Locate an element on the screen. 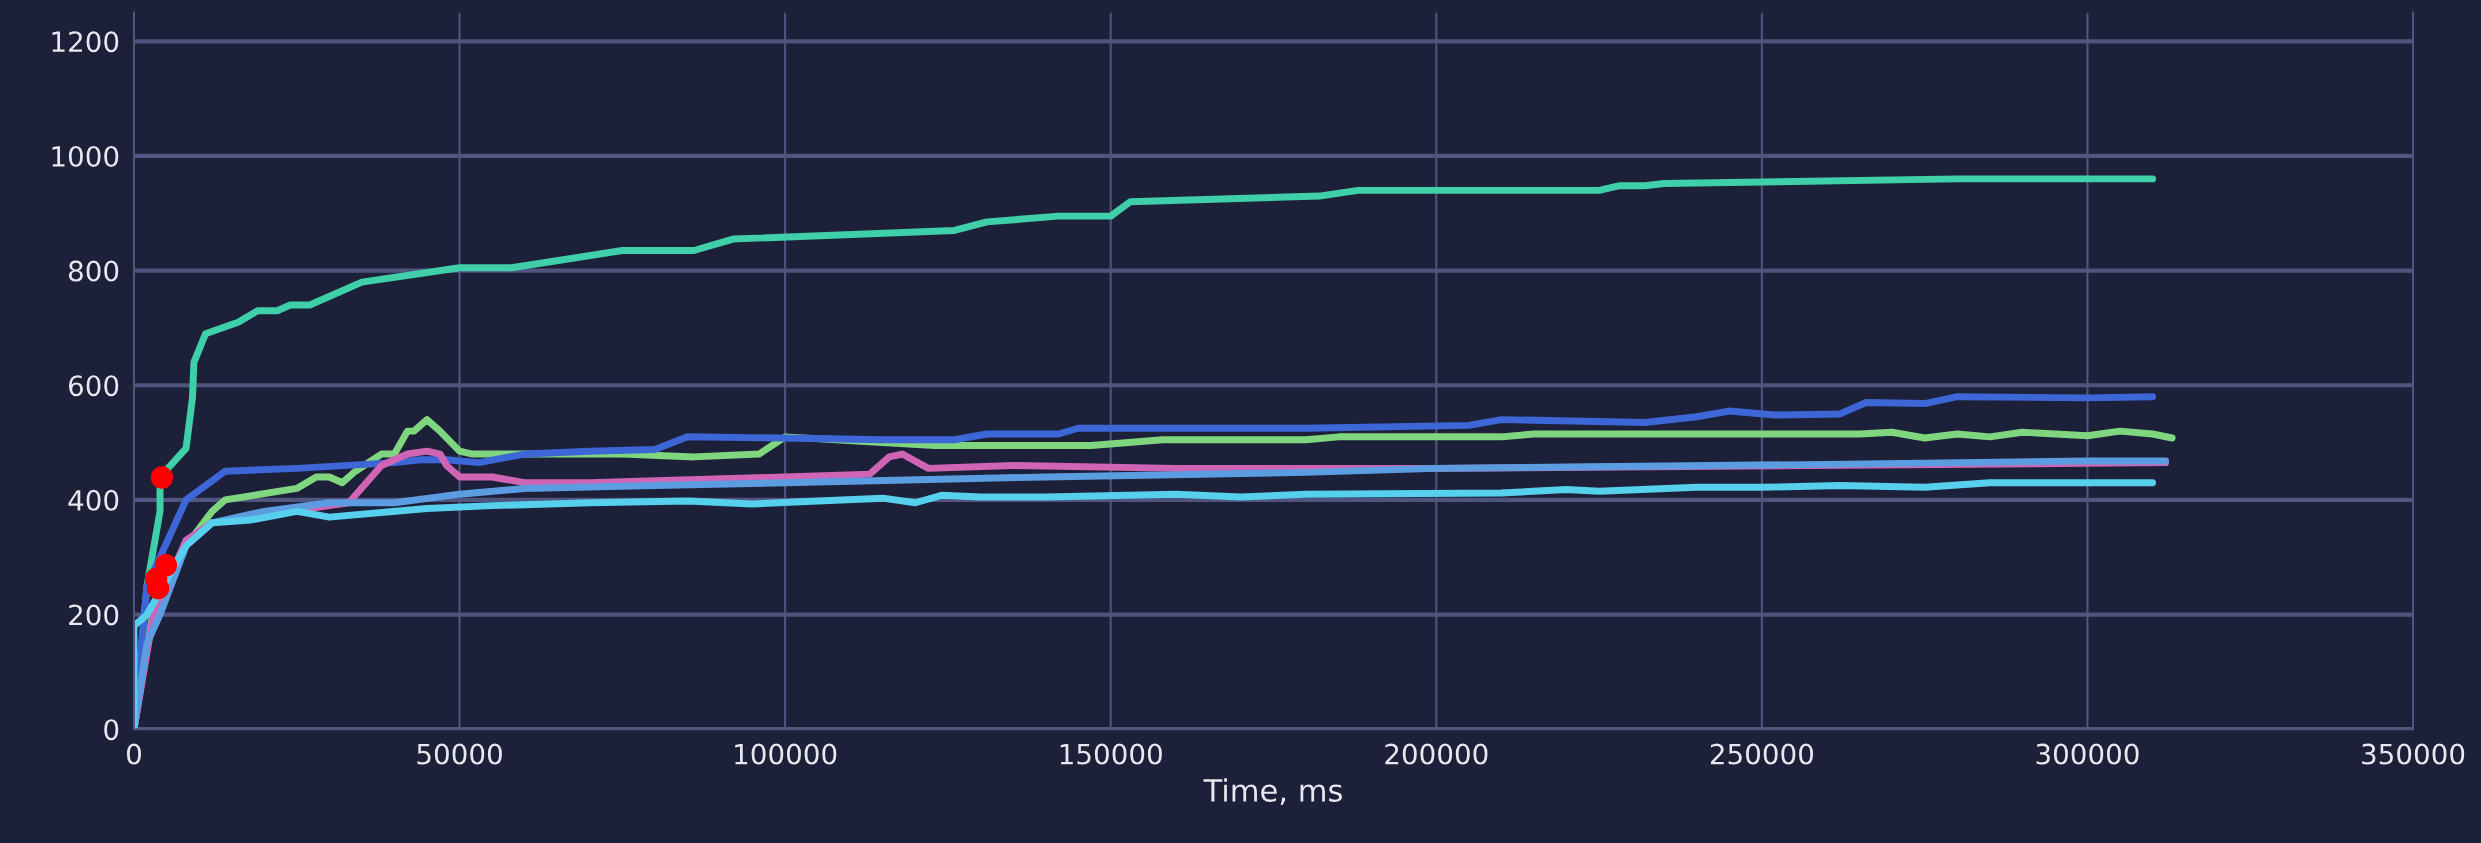 The width and height of the screenshot is (2481, 843). y-tick-label: 1200 is located at coordinates (85, 42).